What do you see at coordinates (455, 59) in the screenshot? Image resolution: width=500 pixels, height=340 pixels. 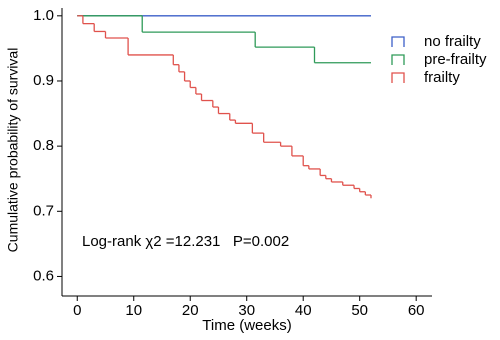 I see `legend-label: pre-frailty` at bounding box center [455, 59].